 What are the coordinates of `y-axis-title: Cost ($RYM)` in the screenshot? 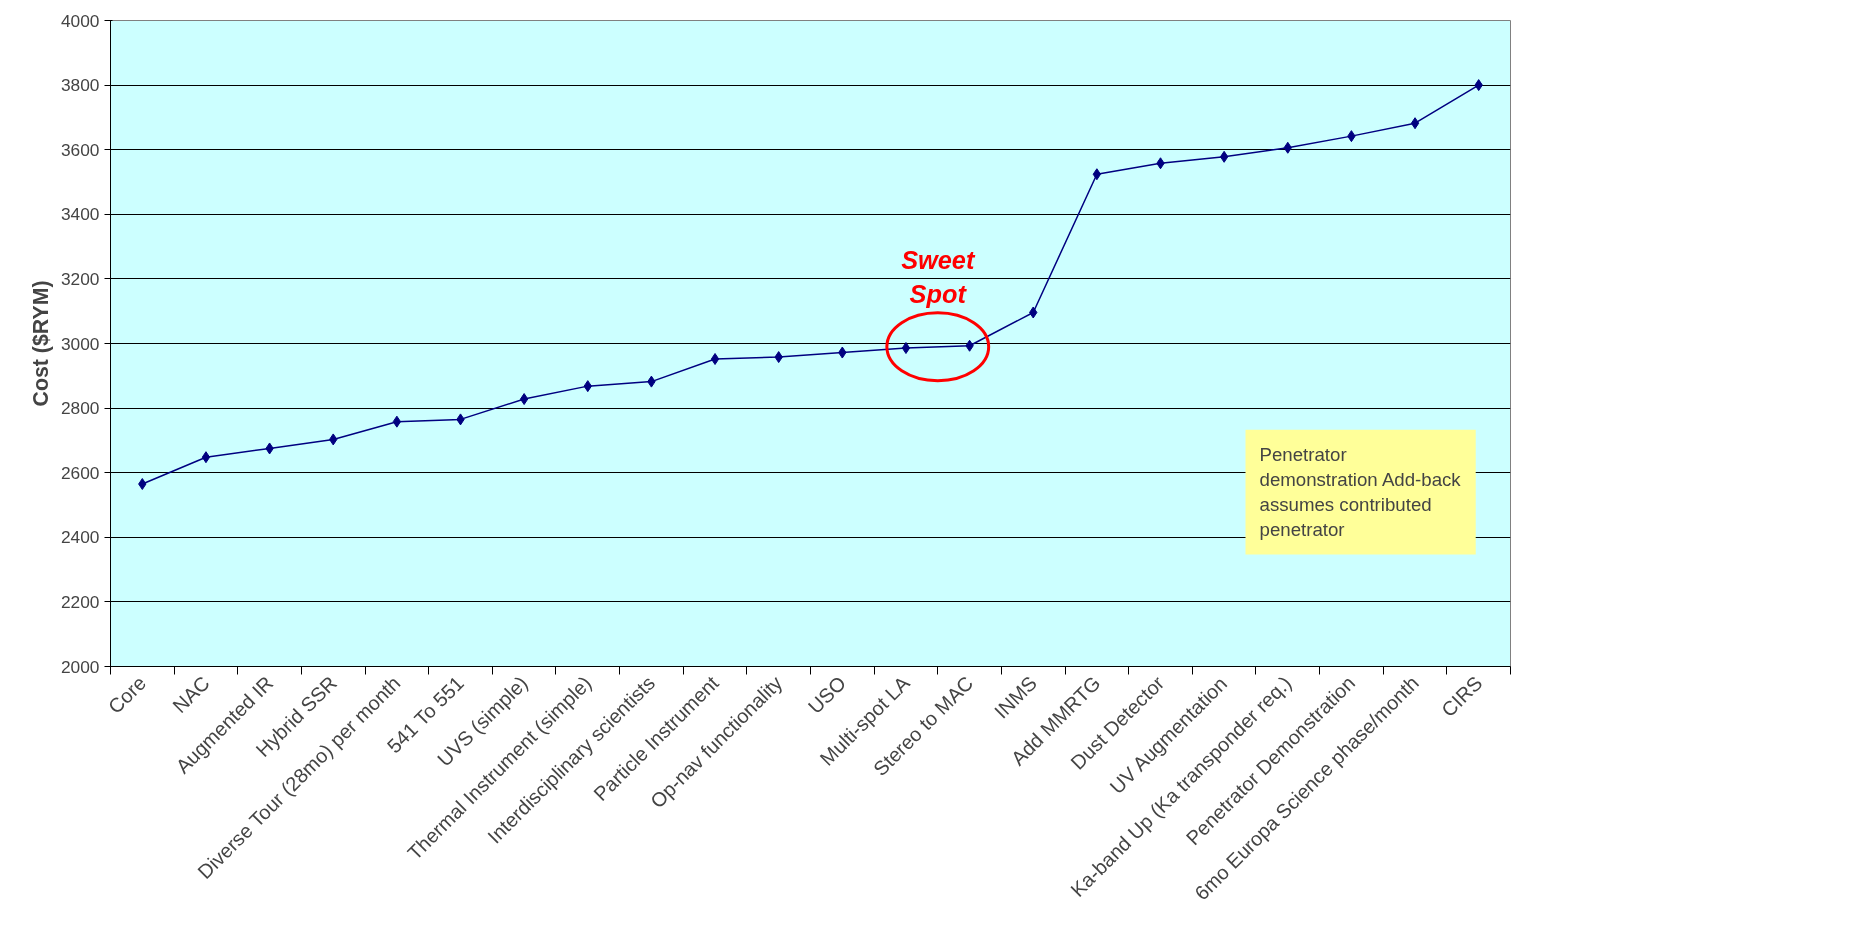 It's located at (40, 343).